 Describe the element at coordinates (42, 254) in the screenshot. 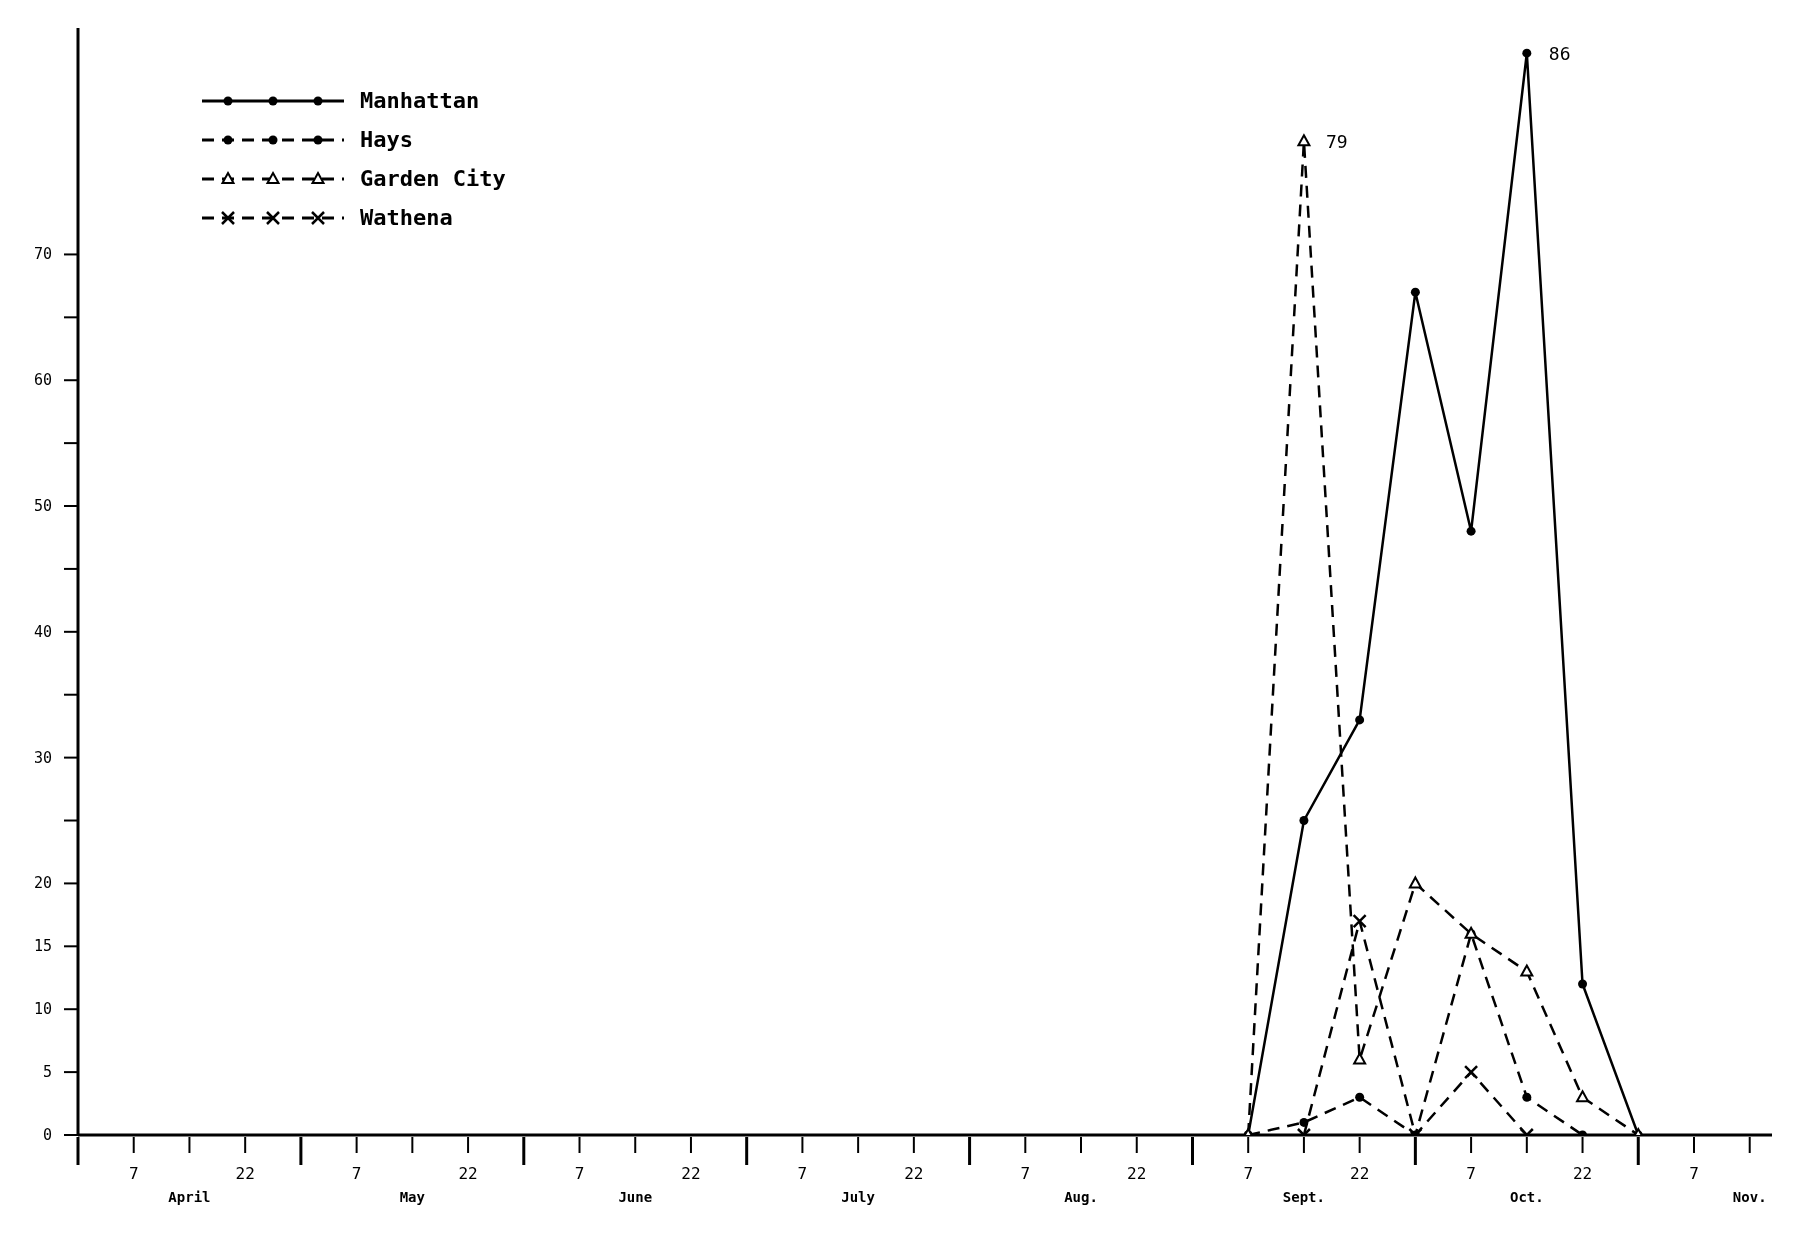

I see `y-tick-label: 70` at that location.